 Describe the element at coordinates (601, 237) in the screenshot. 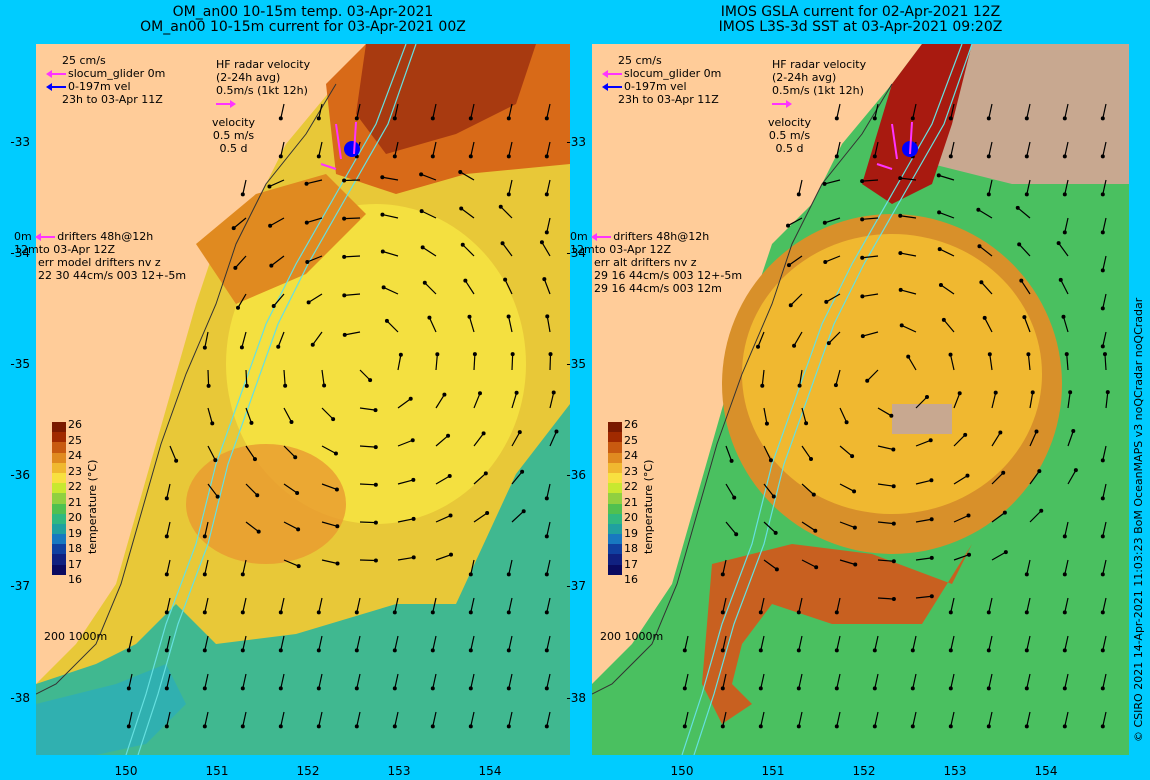

I see `drifter-arrow-icon` at that location.